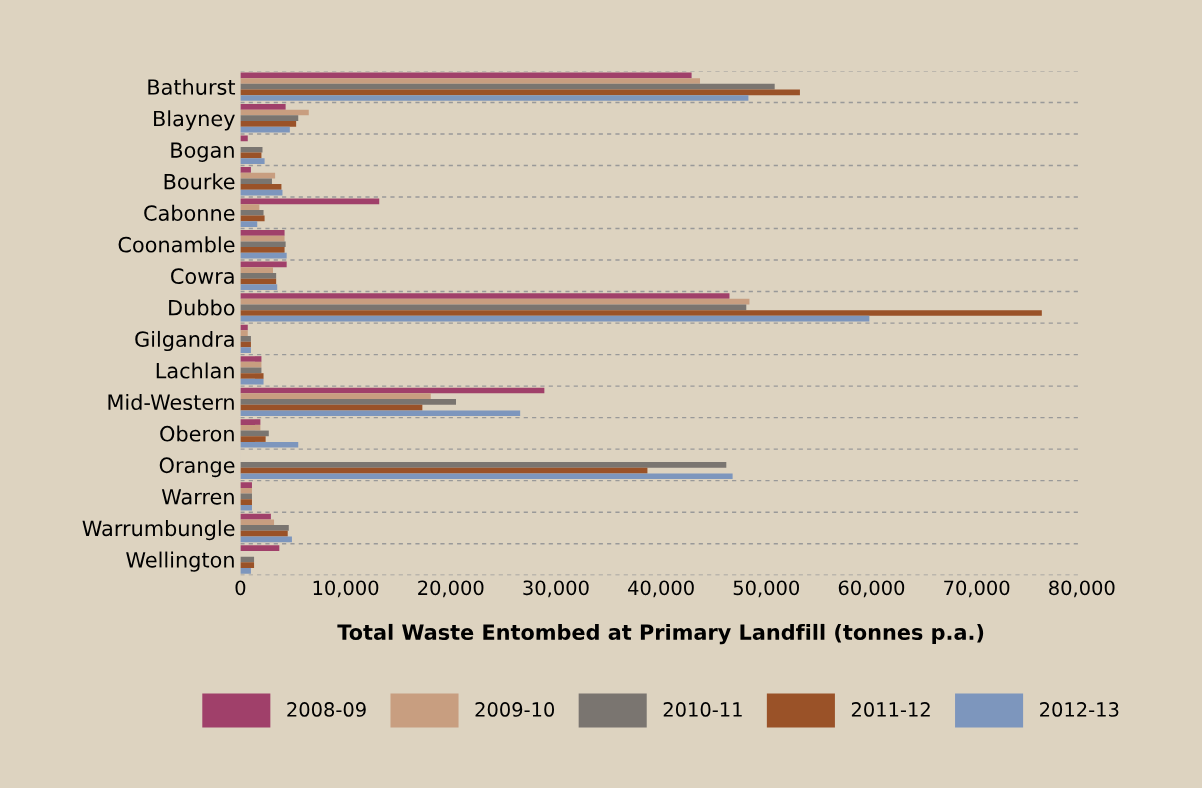 Image resolution: width=1202 pixels, height=788 pixels. What do you see at coordinates (171, 402) in the screenshot?
I see `y-tick-label: Mid-Western` at bounding box center [171, 402].